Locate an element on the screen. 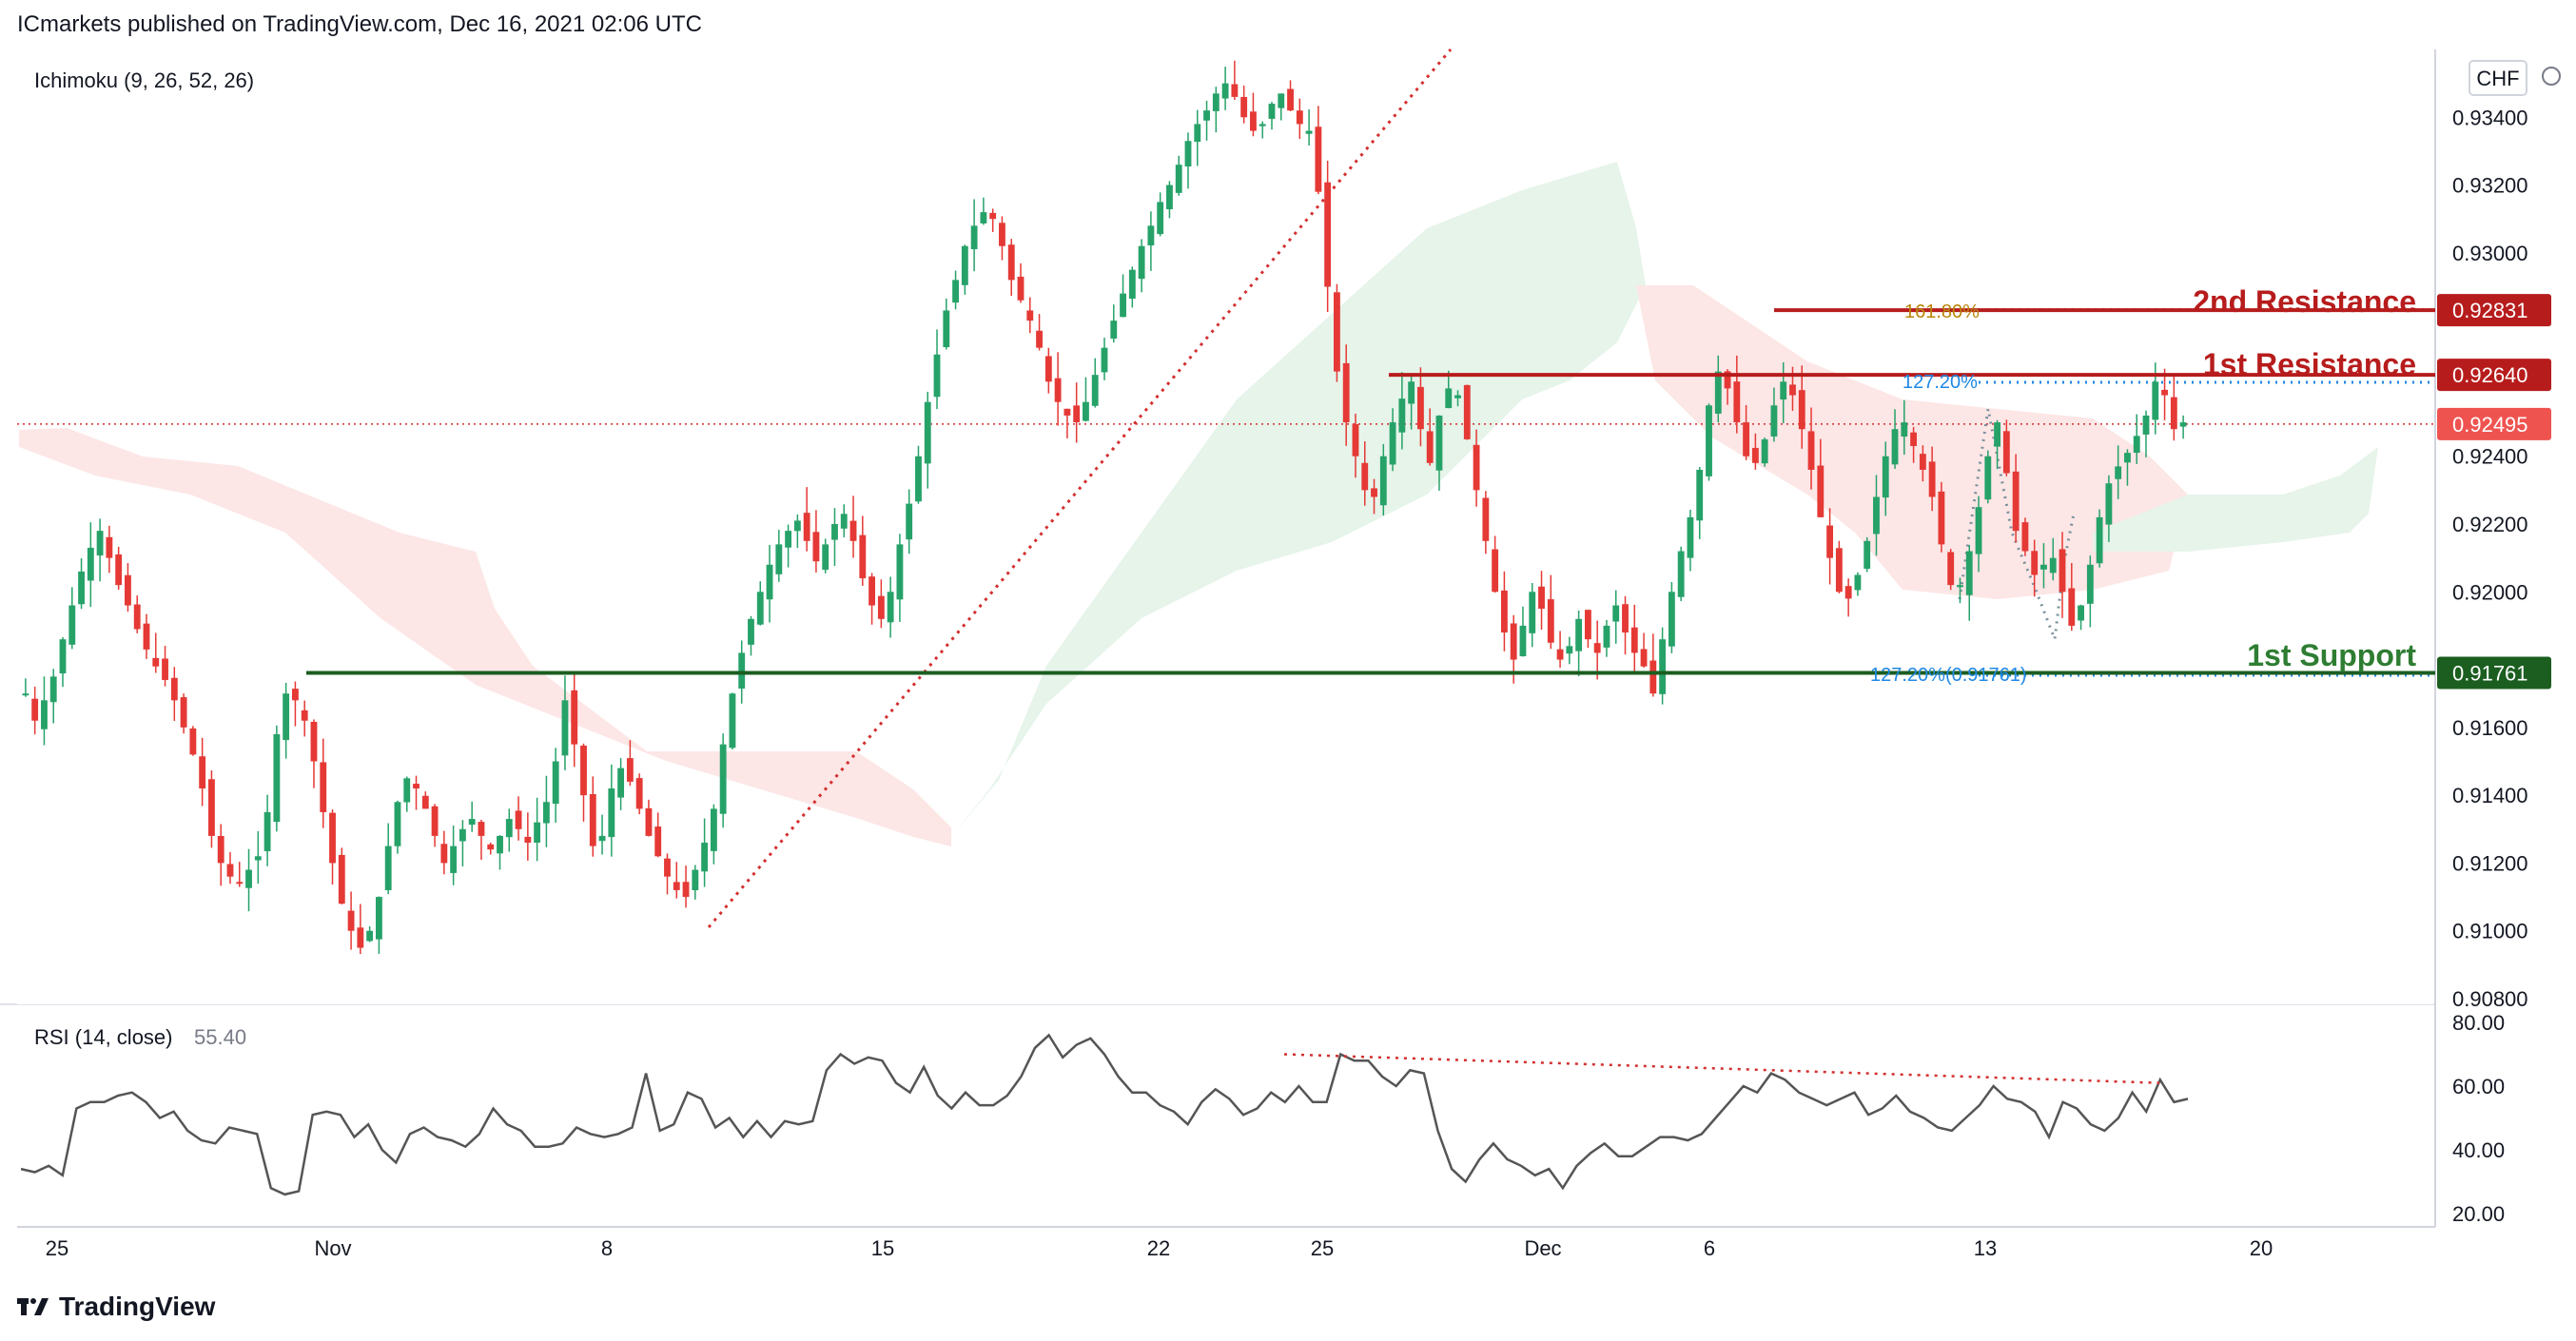  currency-text: CHF is located at coordinates (2498, 79).